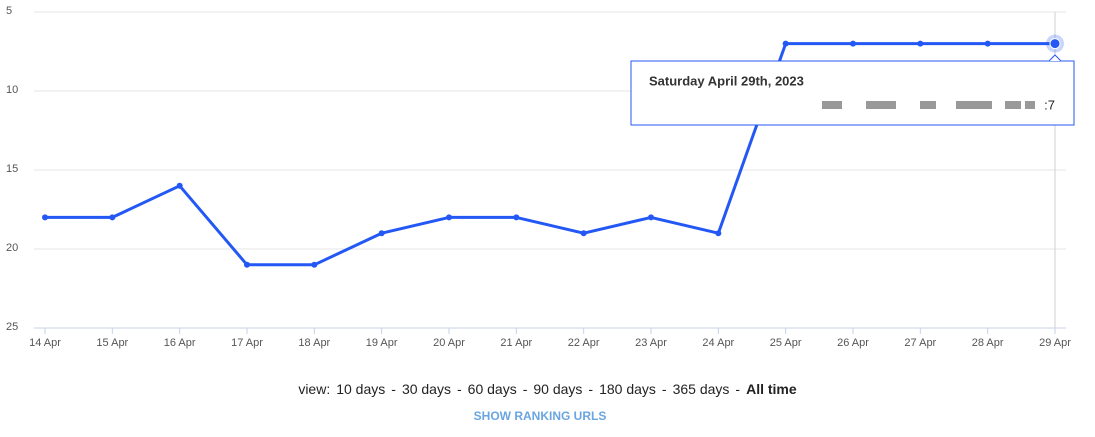  Describe the element at coordinates (540, 416) in the screenshot. I see `show-ranking-urls-button: SHOW RANKING URLS` at that location.